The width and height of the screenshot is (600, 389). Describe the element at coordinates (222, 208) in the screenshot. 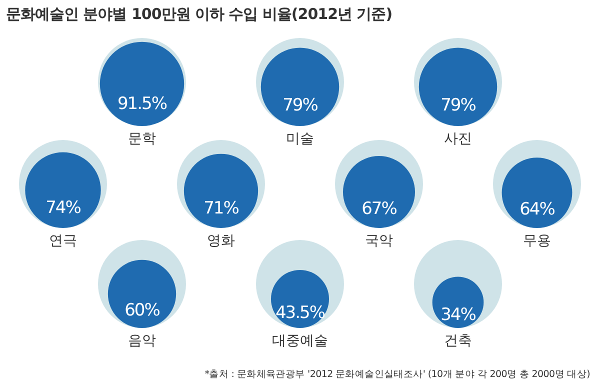

I see `data-label: 71%` at that location.